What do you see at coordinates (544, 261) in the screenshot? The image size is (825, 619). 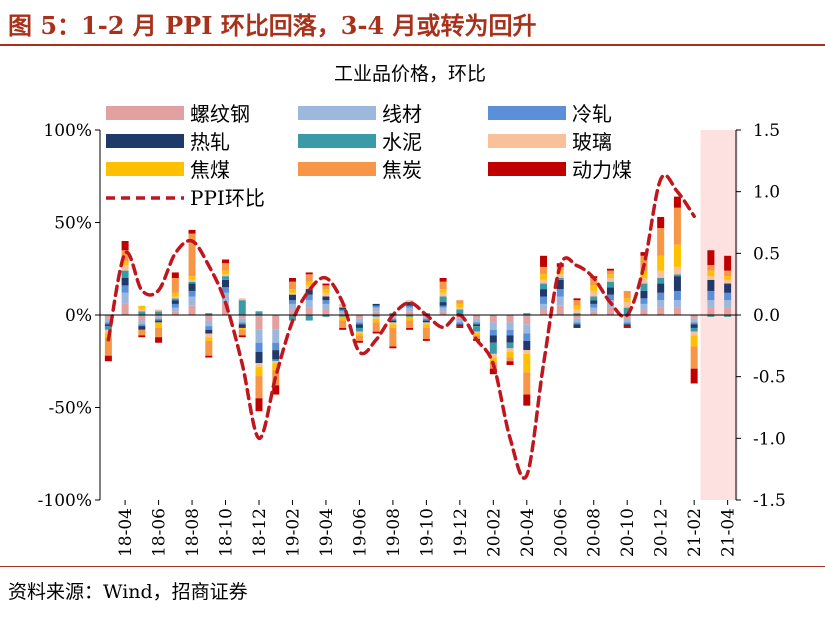 I see `bar-动力煤-20-05` at bounding box center [544, 261].